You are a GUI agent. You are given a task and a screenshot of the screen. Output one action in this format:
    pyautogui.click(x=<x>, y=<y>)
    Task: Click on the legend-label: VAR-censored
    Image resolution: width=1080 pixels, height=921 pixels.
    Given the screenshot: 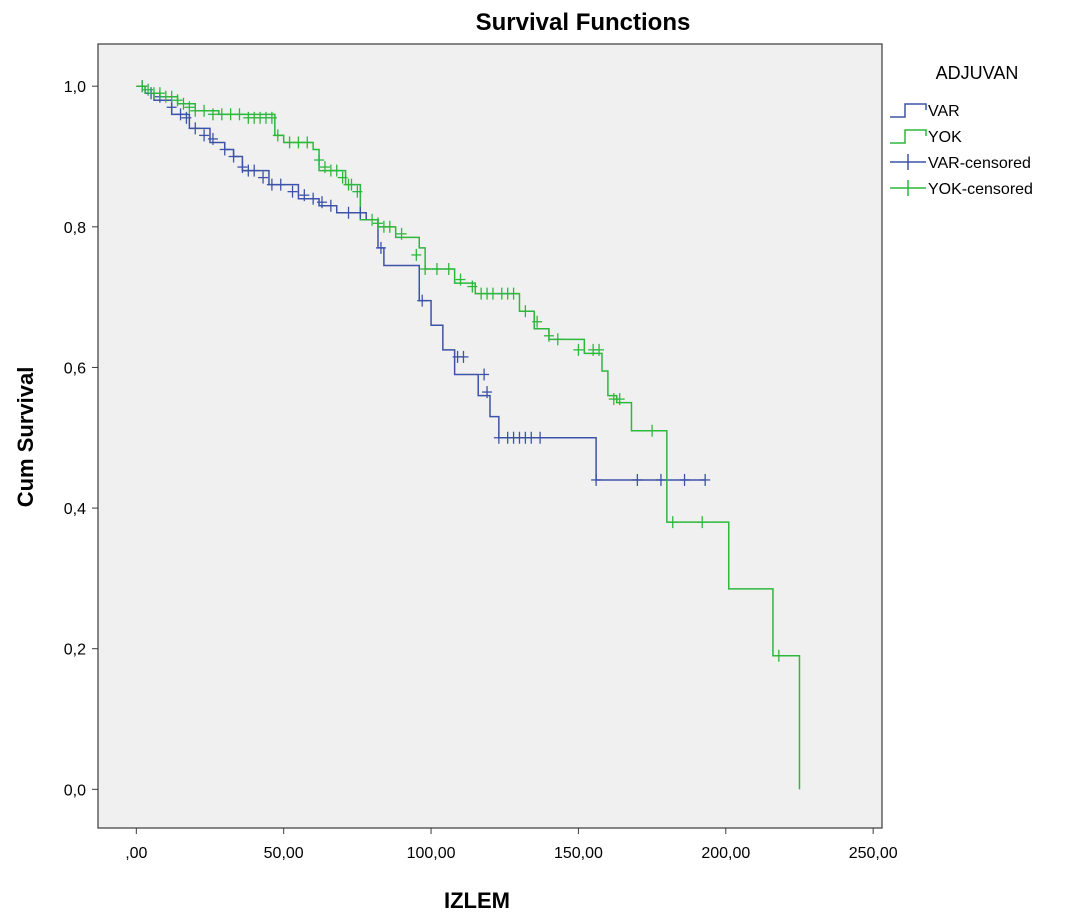 What is the action you would take?
    pyautogui.click(x=979, y=163)
    